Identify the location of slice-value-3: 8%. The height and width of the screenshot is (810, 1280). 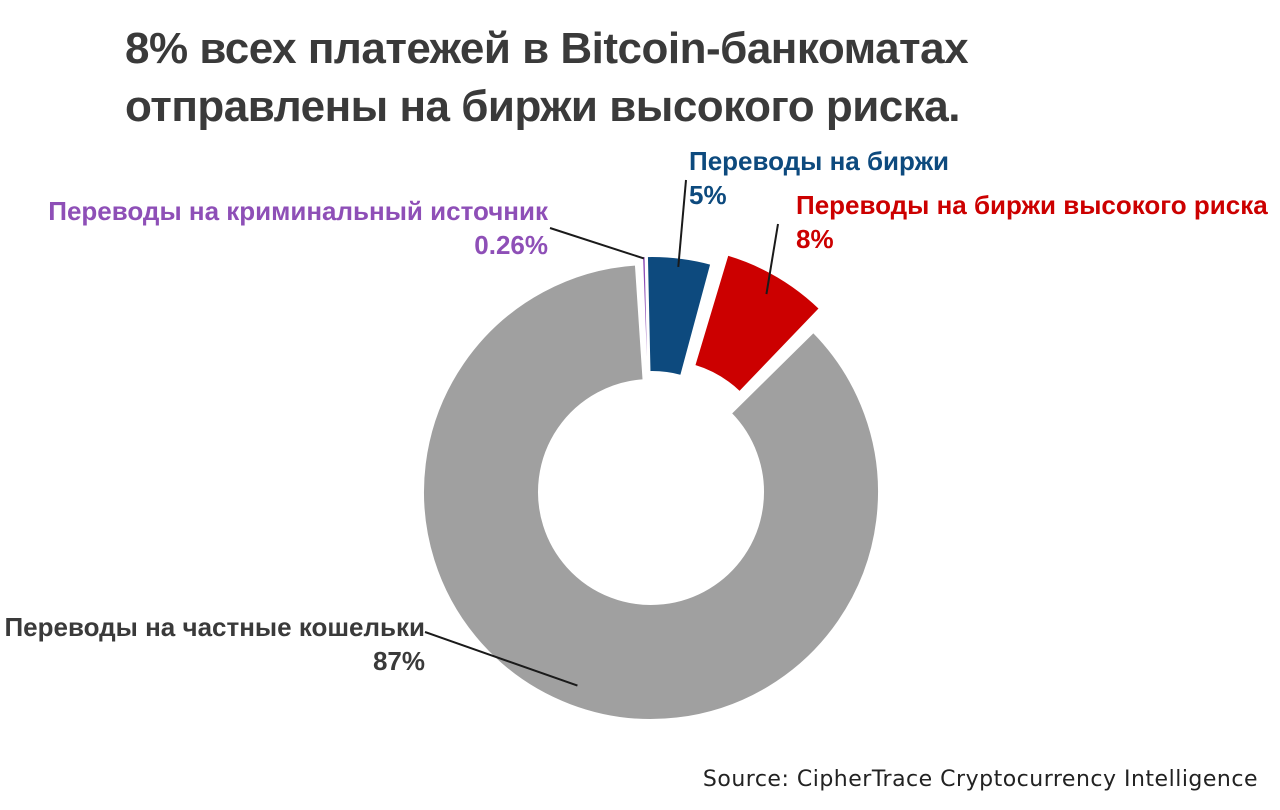
(815, 239).